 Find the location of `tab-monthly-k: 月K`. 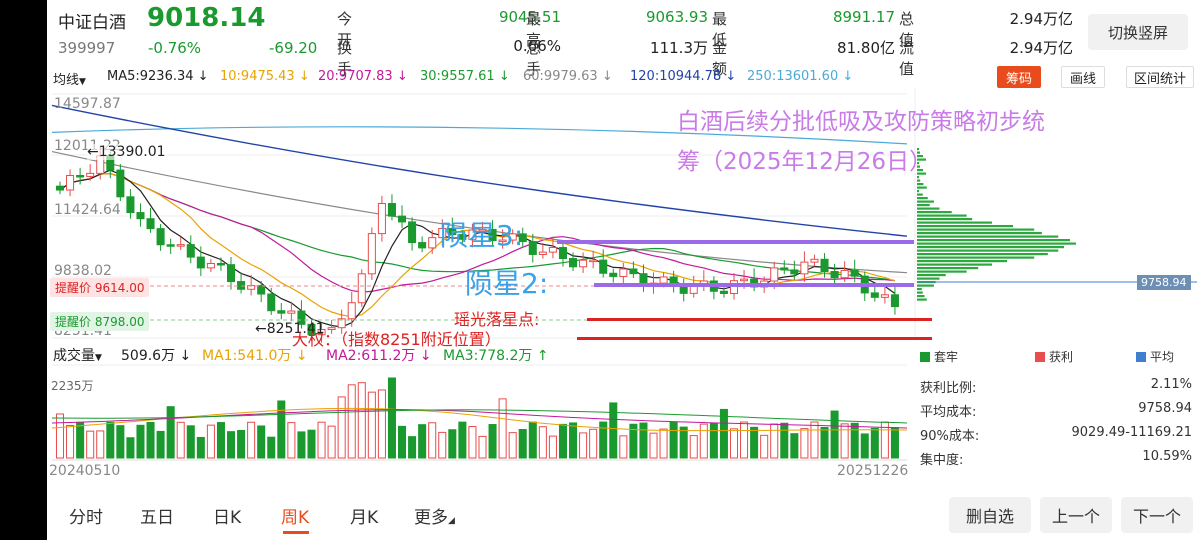

tab-monthly-k: 月K is located at coordinates (364, 518).